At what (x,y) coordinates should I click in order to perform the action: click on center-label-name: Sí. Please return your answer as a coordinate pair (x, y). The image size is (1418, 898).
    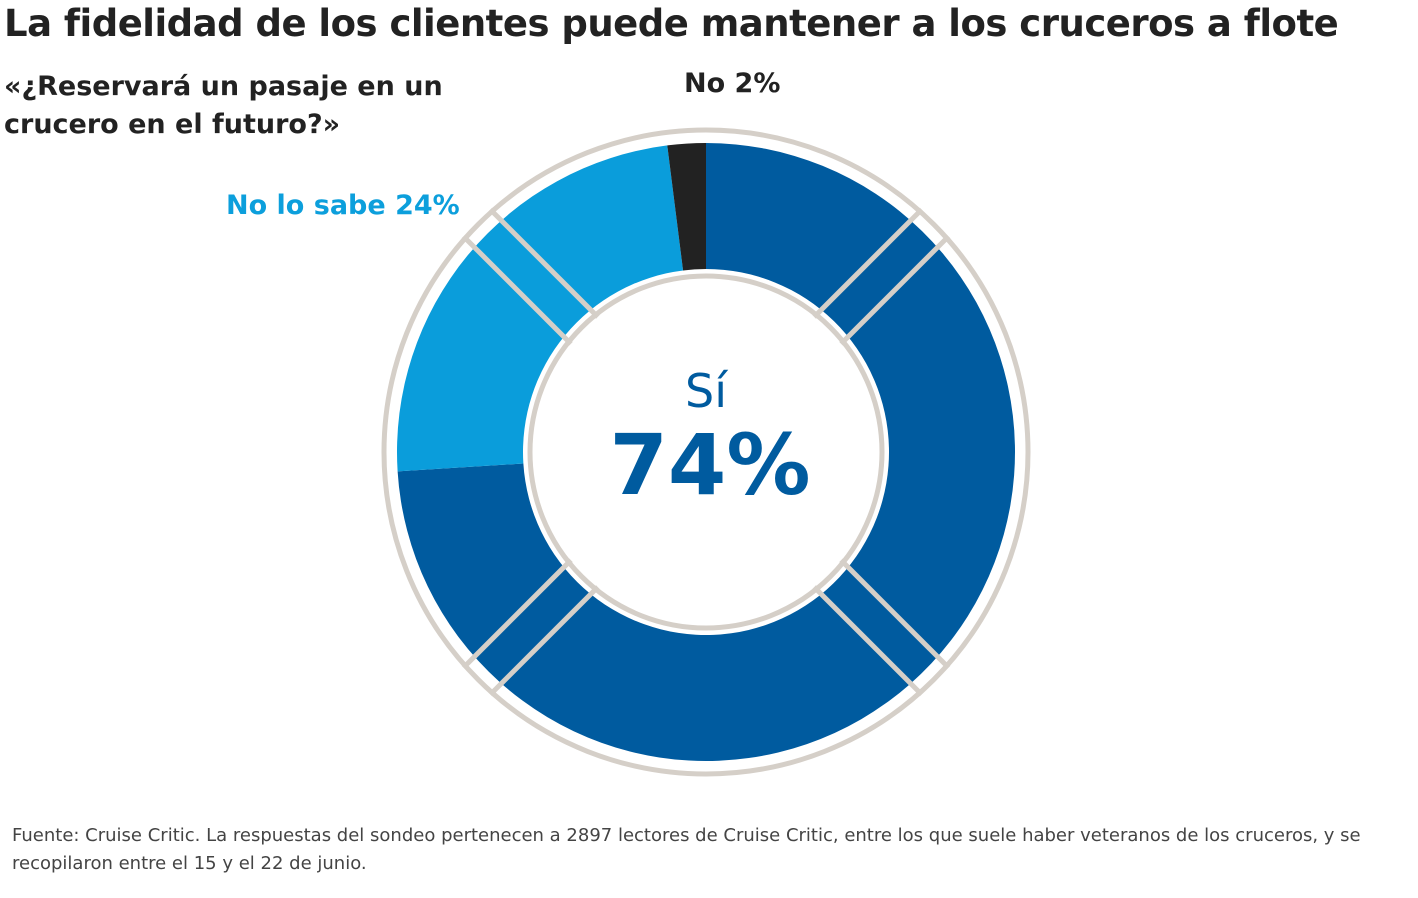
    Looking at the image, I should click on (706, 391).